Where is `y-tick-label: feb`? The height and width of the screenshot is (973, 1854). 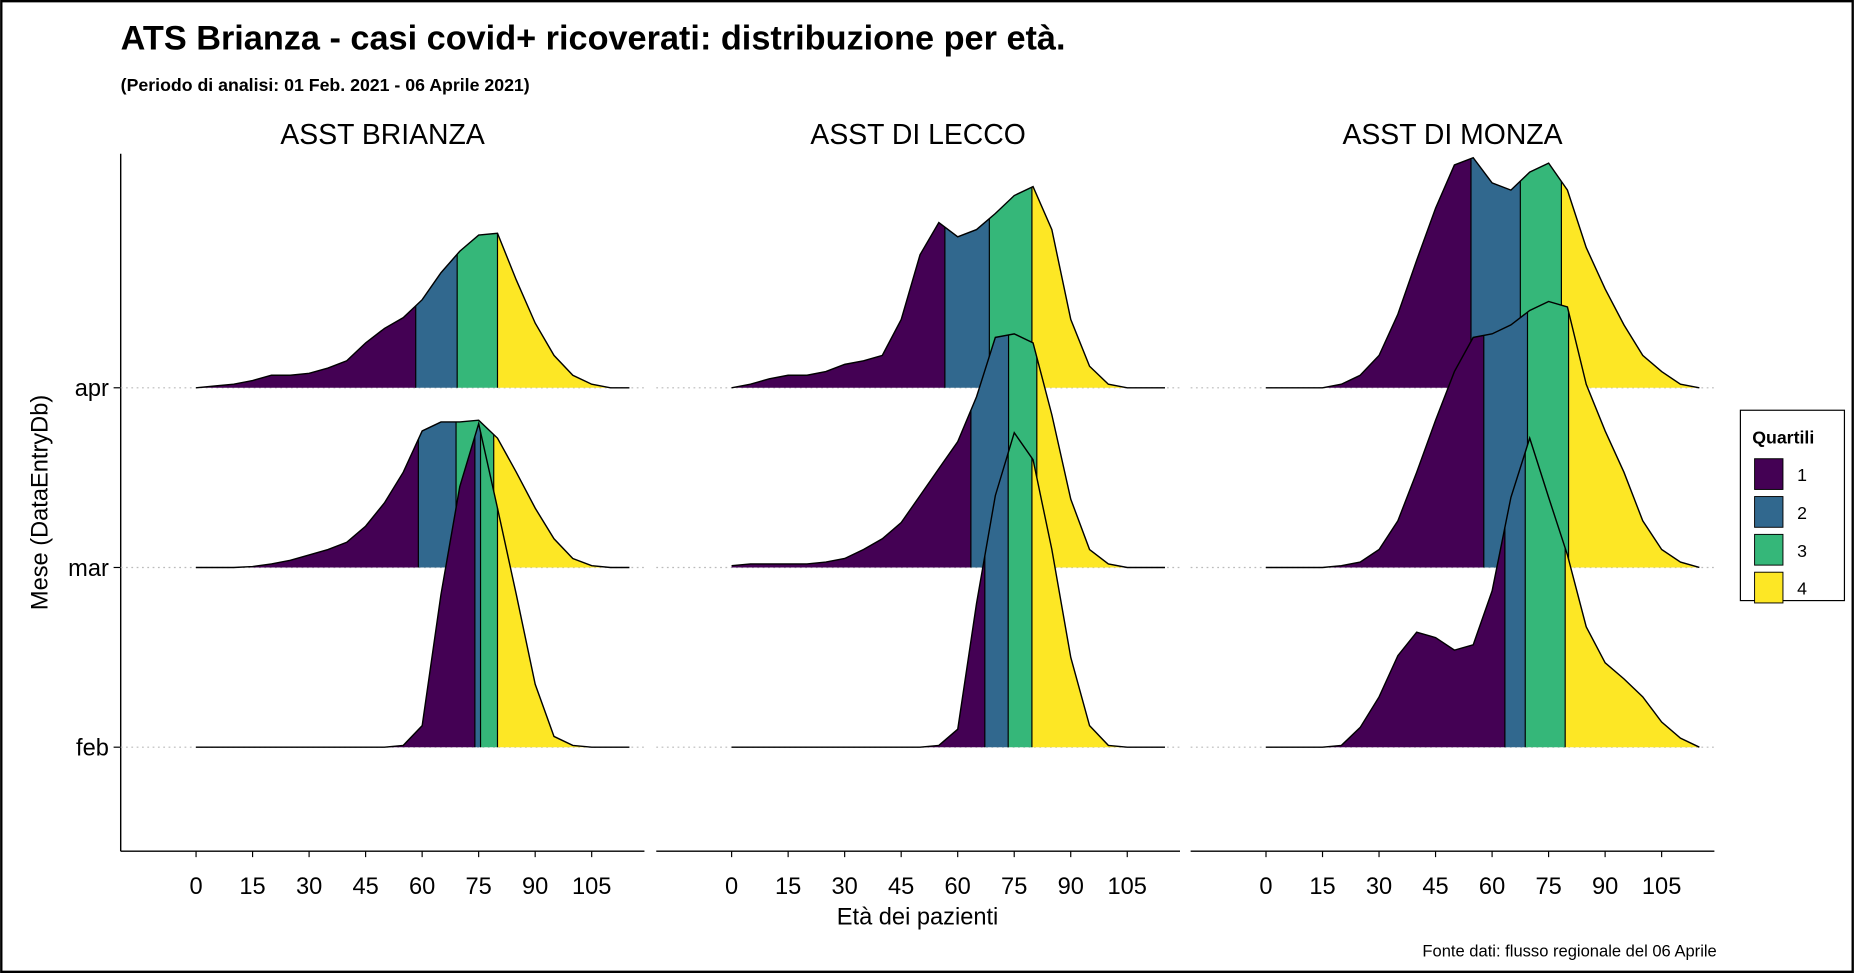 y-tick-label: feb is located at coordinates (92, 748).